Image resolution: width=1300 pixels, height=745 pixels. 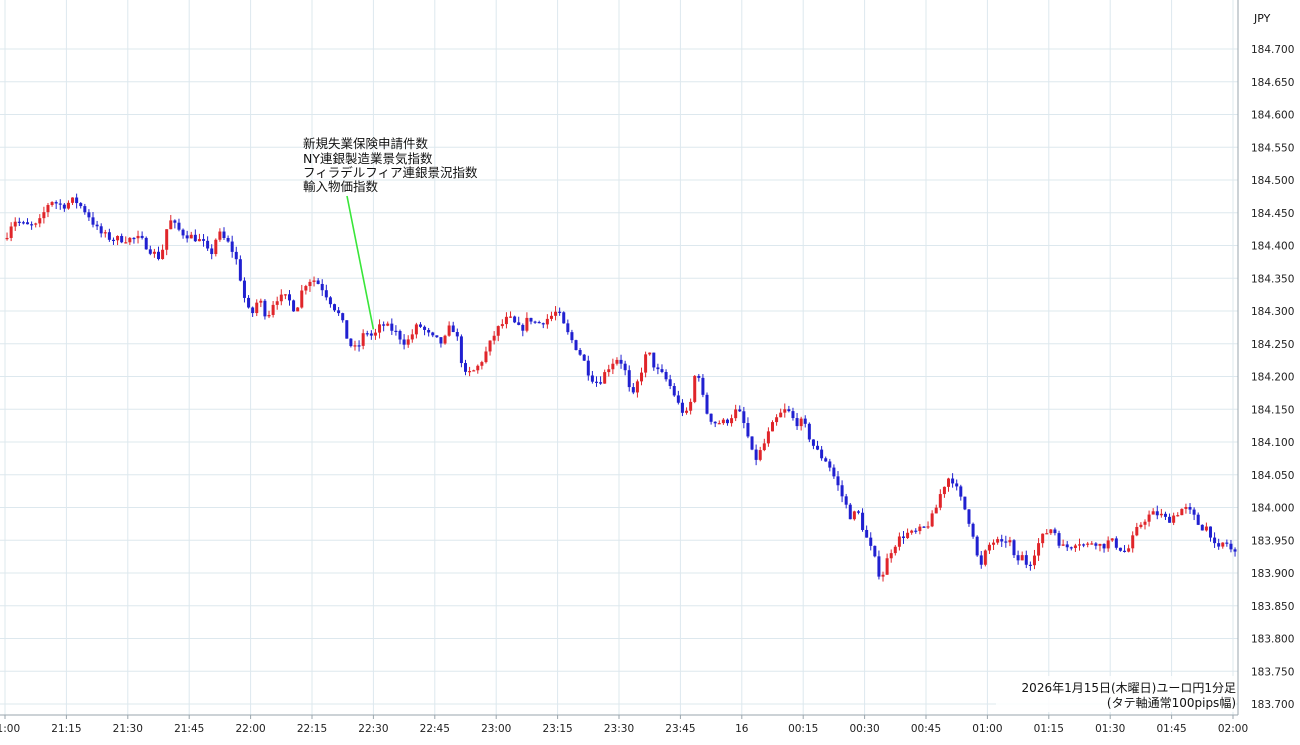 I want to click on price-tick-label: 184.500, so click(x=1272, y=181).